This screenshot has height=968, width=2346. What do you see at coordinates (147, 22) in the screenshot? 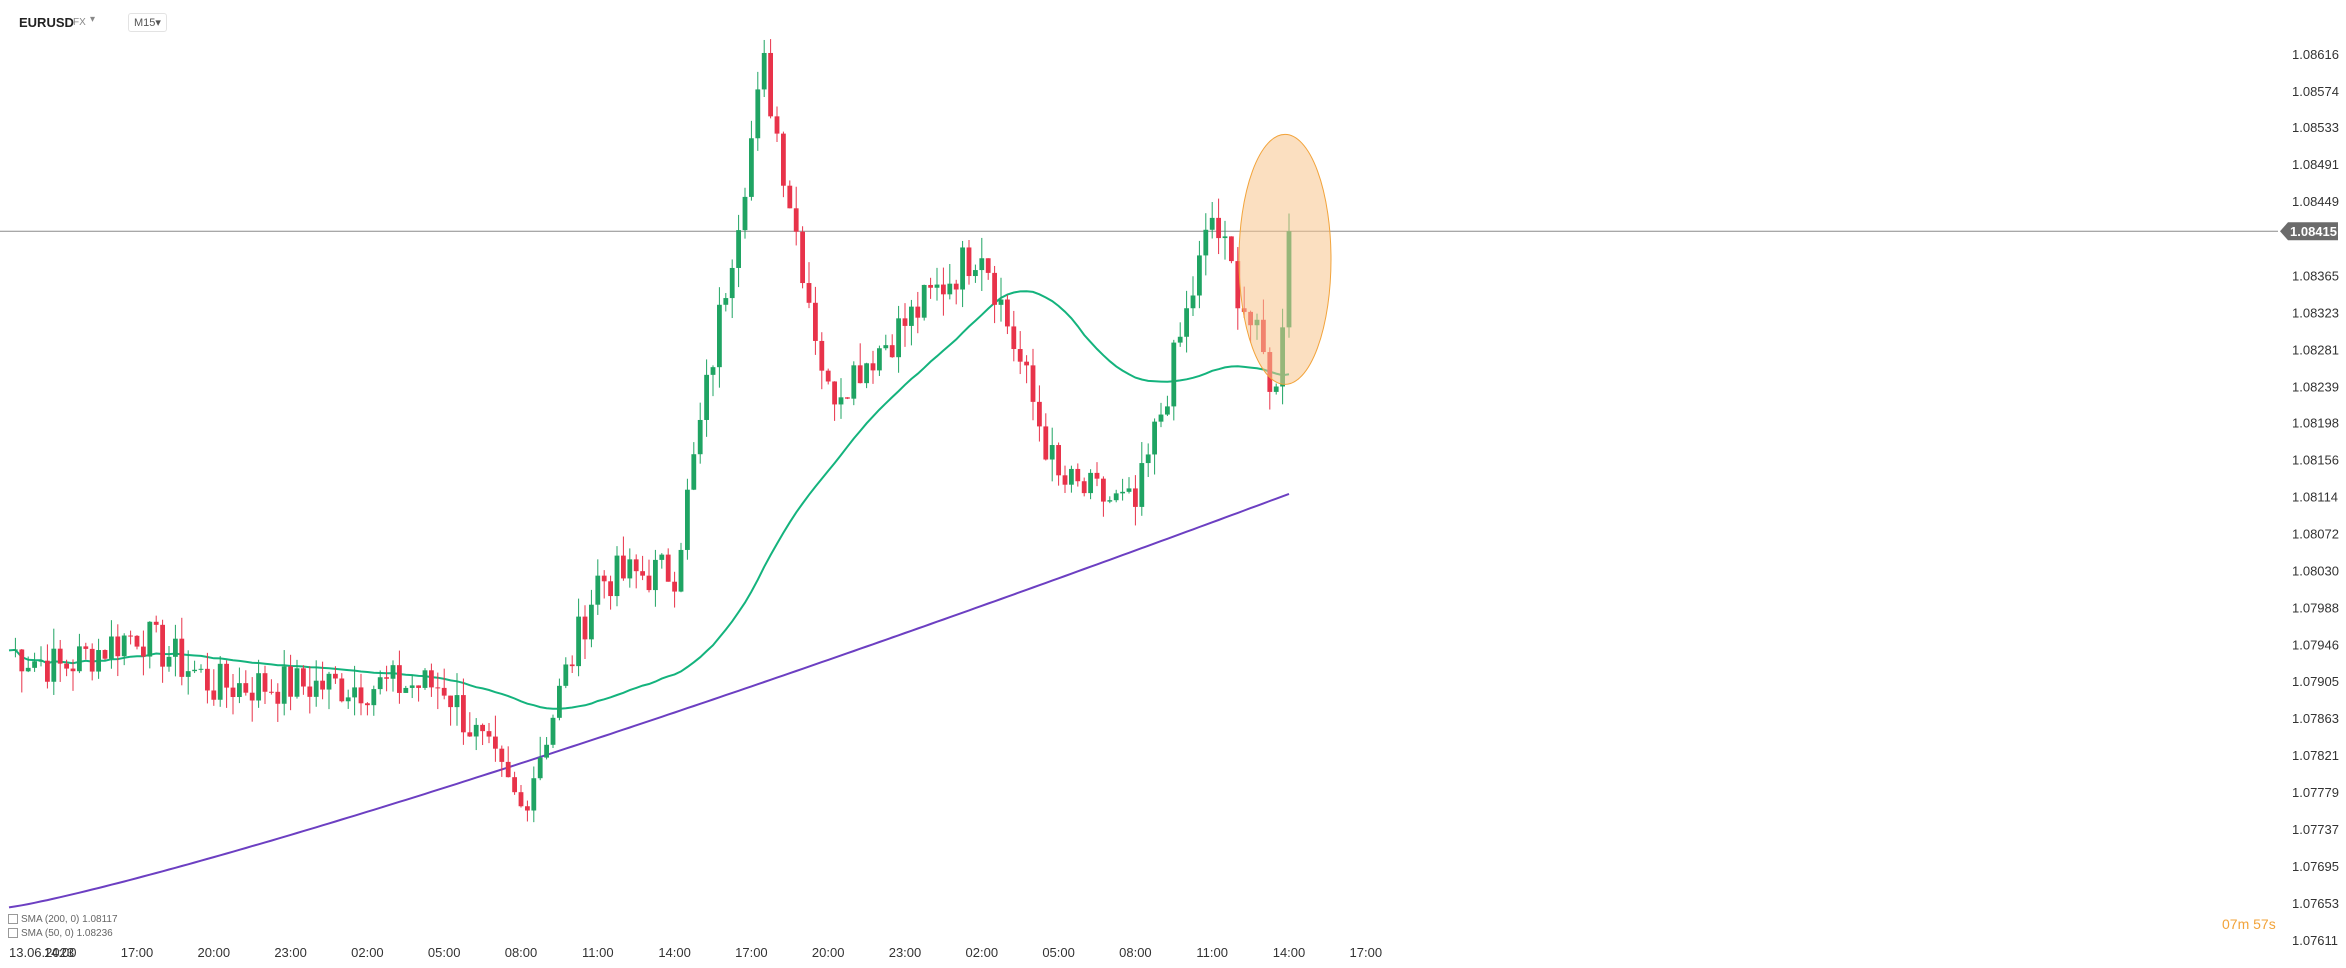
I see `timeframe-selector: M15▾` at bounding box center [147, 22].